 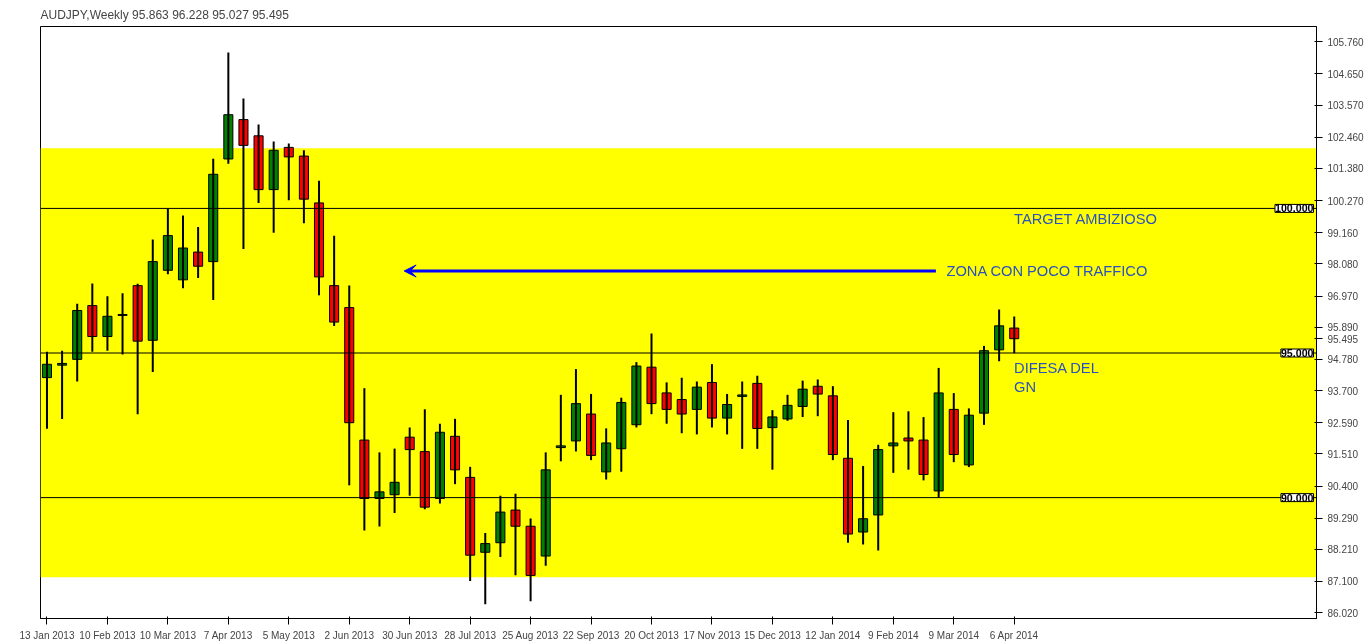 I want to click on x-tick-label: 25 Aug 2013, so click(x=530, y=635).